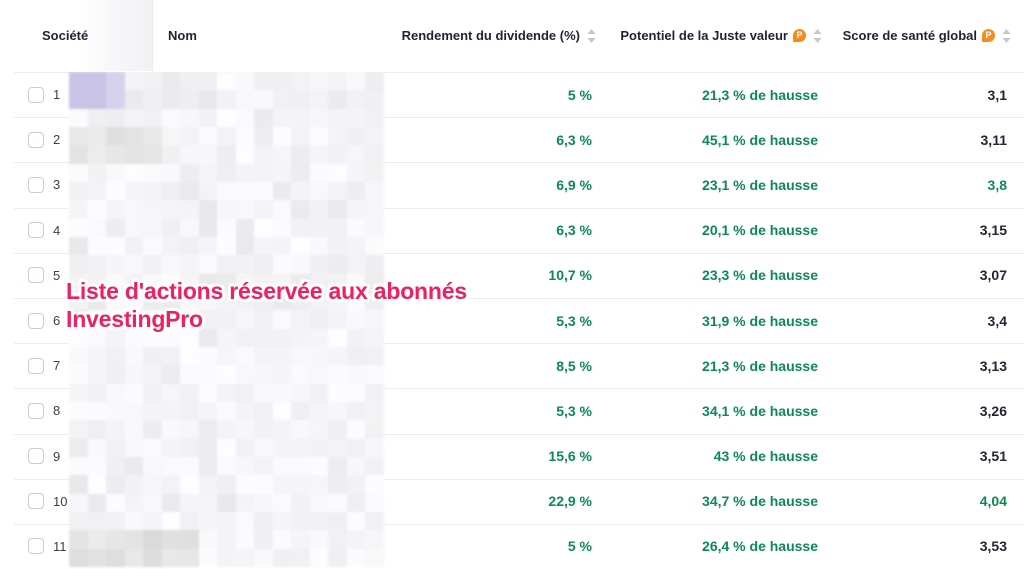 The height and width of the screenshot is (569, 1024). Describe the element at coordinates (301, 291) in the screenshot. I see `pro-subscribers-note-line1: Liste d'actions réservée aux abonnés` at that location.